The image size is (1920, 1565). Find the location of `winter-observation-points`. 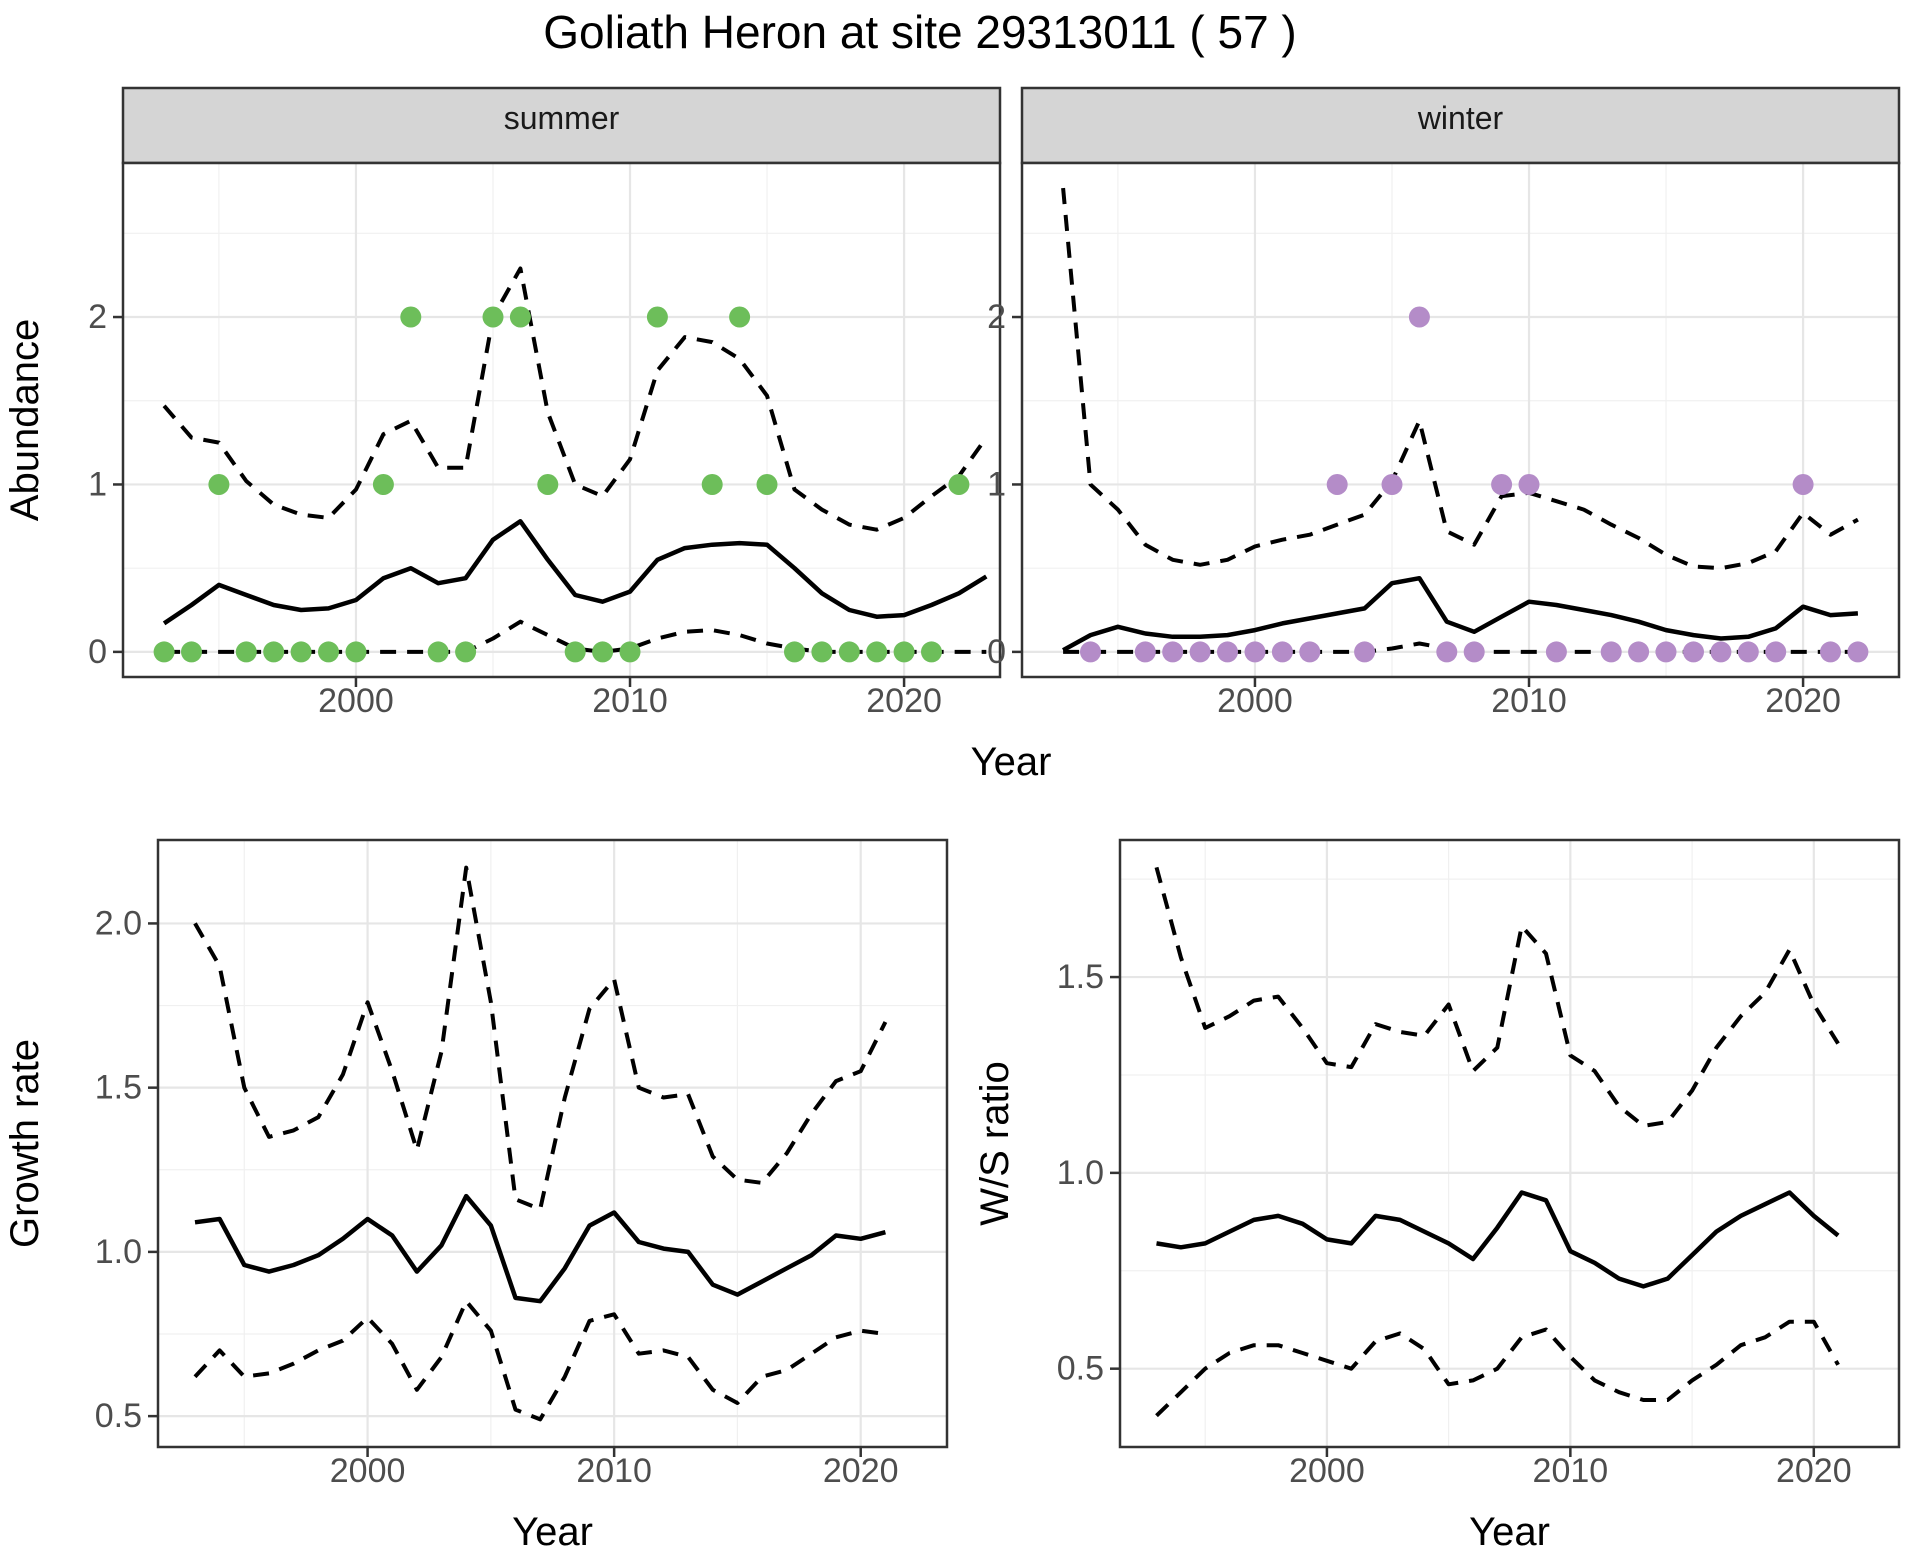

winter-observation-points is located at coordinates (1474, 484).